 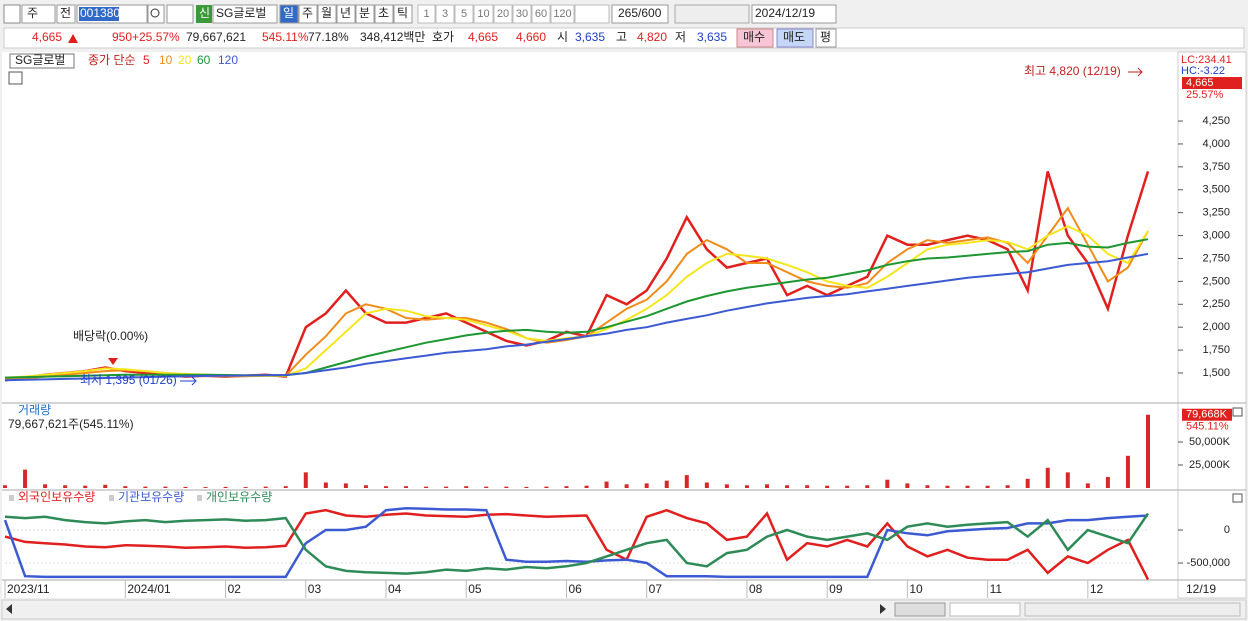 I want to click on interval: 20, so click(x=503, y=14).